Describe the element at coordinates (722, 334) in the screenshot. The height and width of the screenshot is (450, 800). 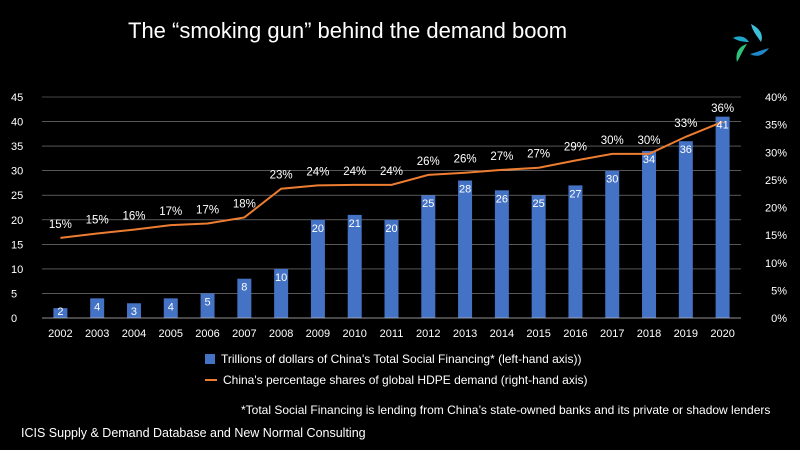
I see `x-tick-label: 2020` at that location.